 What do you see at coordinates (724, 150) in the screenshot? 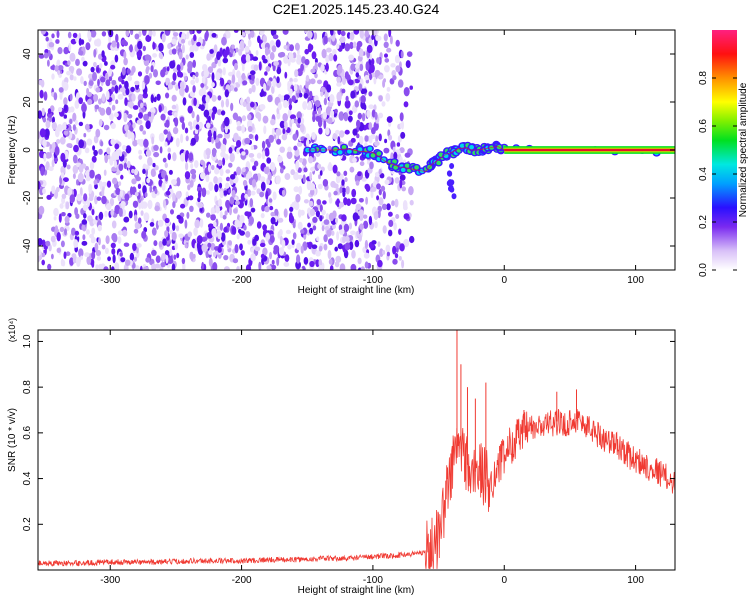
I see `colorbar-gradient` at bounding box center [724, 150].